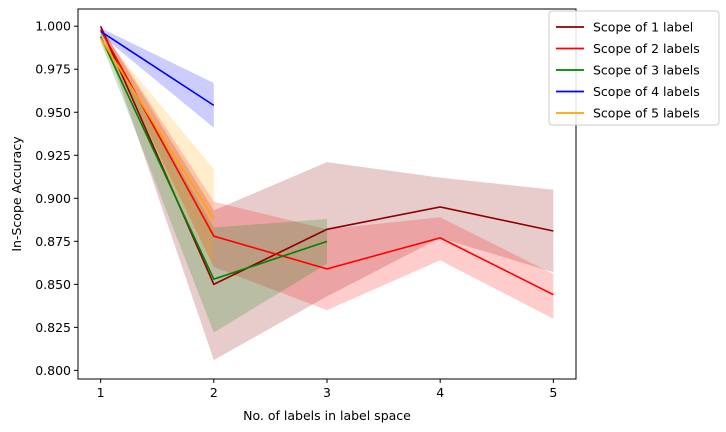 This screenshot has width=726, height=432. I want to click on legend-box, so click(634, 68).